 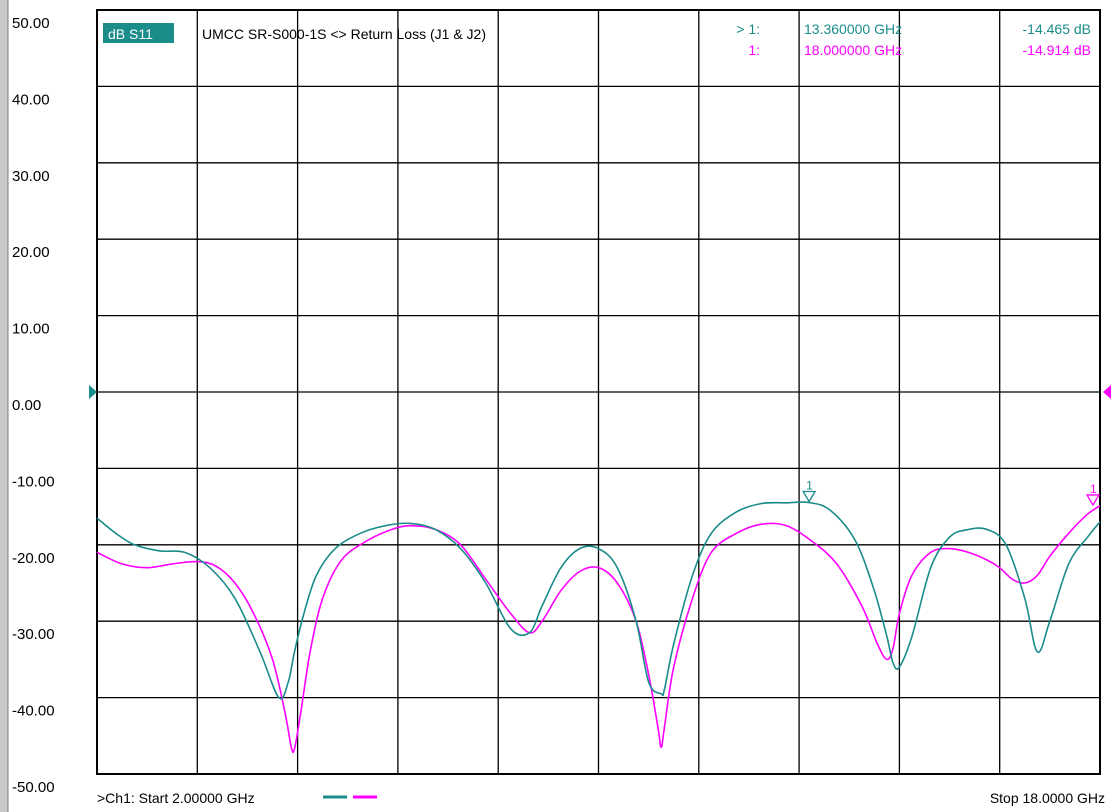 I want to click on marker-2-freq: 18.000000 GHz, so click(x=853, y=50).